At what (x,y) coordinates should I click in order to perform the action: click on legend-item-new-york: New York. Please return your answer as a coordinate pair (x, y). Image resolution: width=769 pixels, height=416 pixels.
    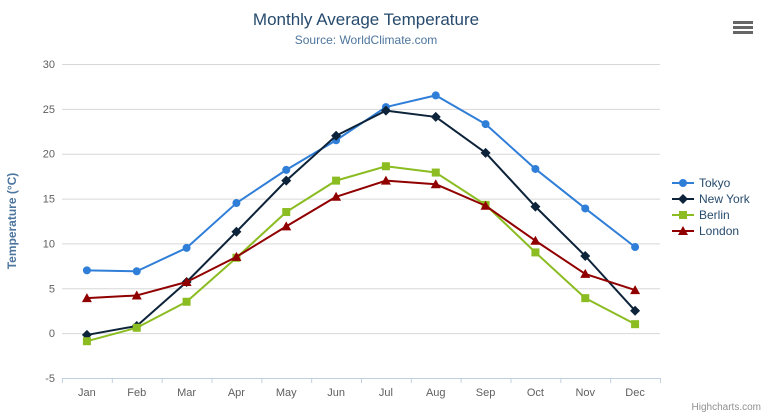
    Looking at the image, I should click on (711, 199).